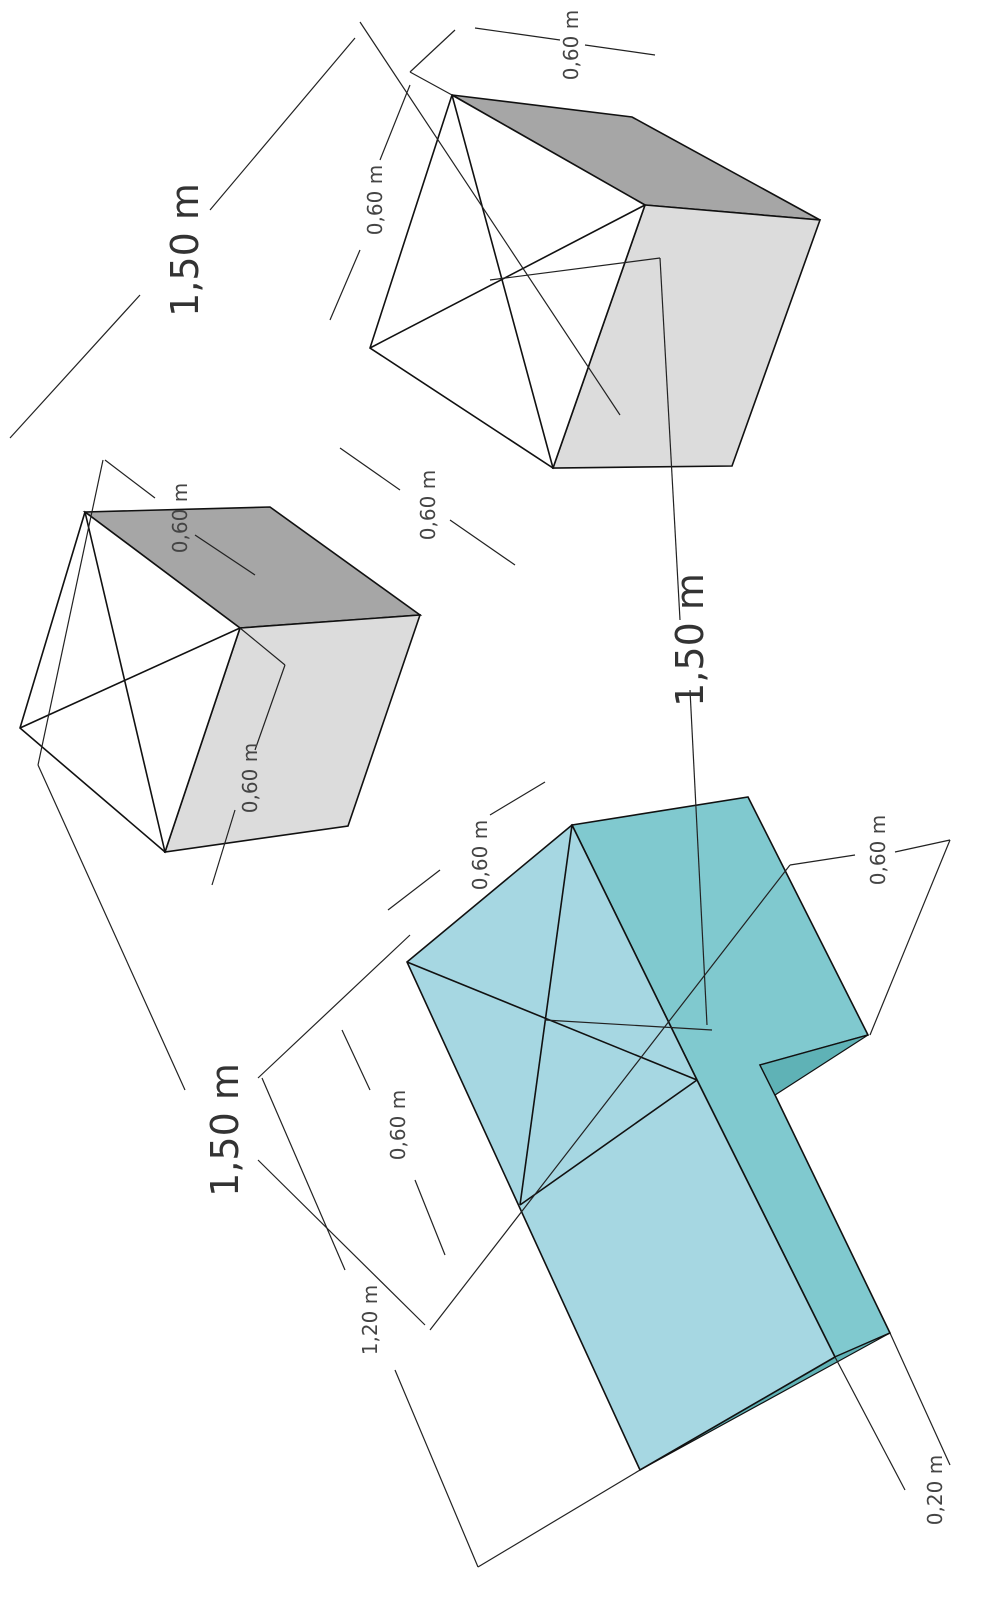 This screenshot has width=982, height=1617. What do you see at coordinates (221, 680) in the screenshot?
I see `cube-left` at bounding box center [221, 680].